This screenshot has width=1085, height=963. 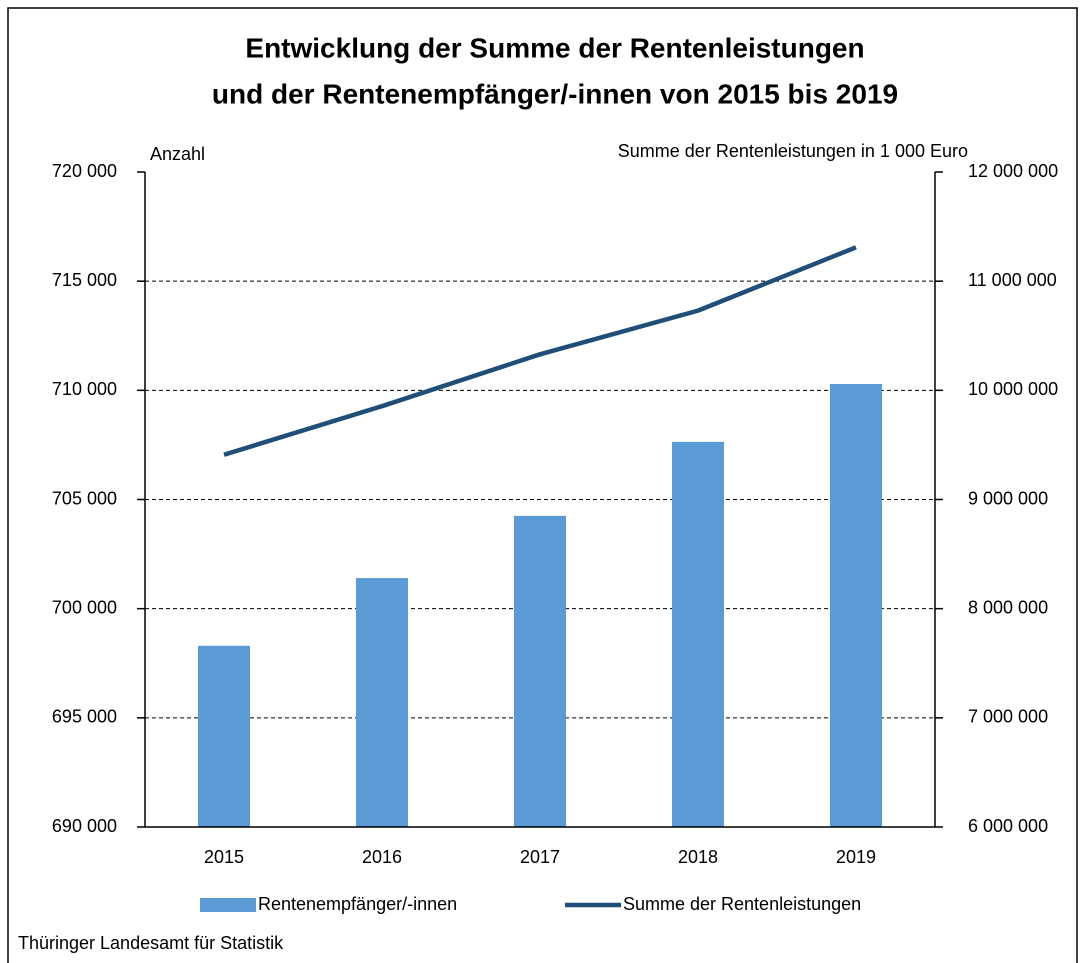 What do you see at coordinates (1013, 389) in the screenshot?
I see `y2-tick-label: 10 000 000` at bounding box center [1013, 389].